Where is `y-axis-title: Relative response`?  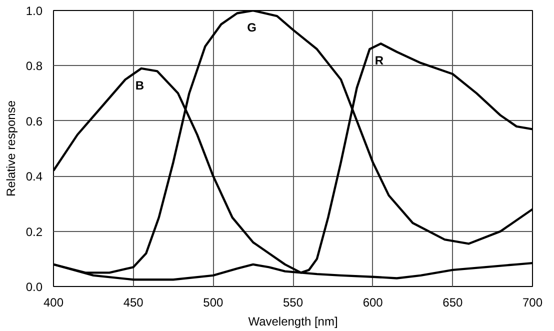
y-axis-title: Relative response is located at coordinates (11, 148).